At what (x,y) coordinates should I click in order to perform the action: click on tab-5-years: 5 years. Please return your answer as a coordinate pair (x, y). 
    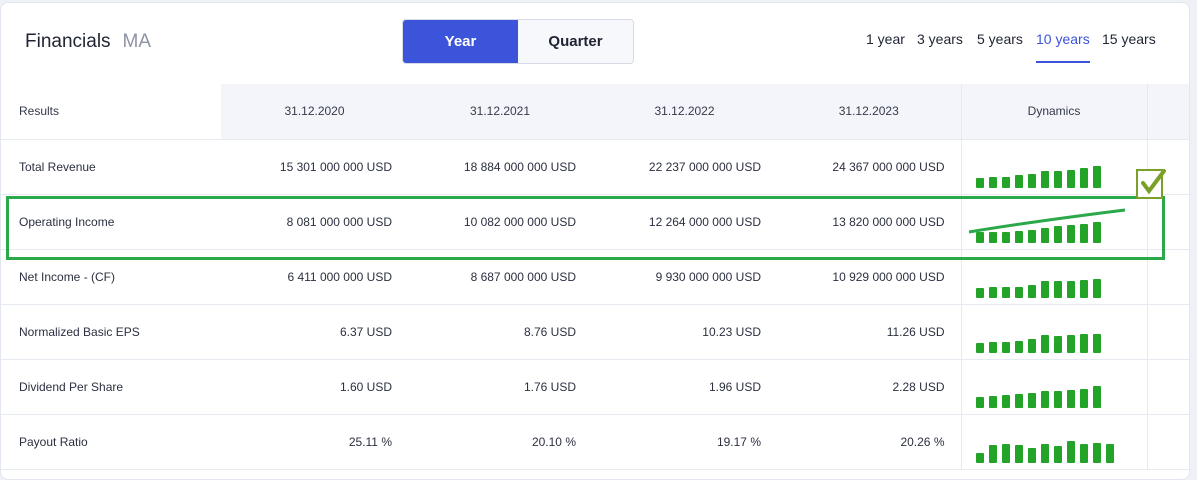
    Looking at the image, I should click on (1000, 39).